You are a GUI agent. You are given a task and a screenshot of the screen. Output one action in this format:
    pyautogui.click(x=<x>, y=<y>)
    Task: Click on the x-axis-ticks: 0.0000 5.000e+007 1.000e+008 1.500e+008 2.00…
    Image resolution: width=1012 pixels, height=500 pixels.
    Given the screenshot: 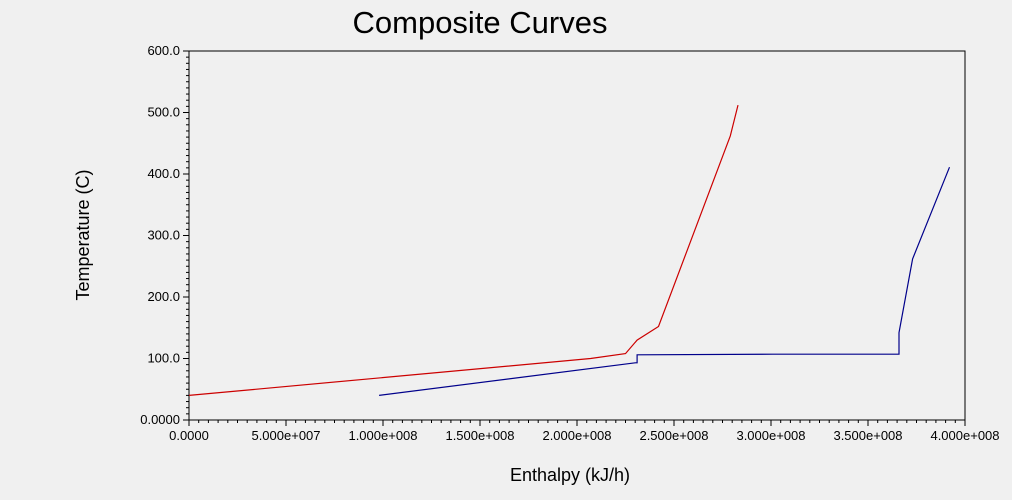 What is the action you would take?
    pyautogui.click(x=584, y=431)
    